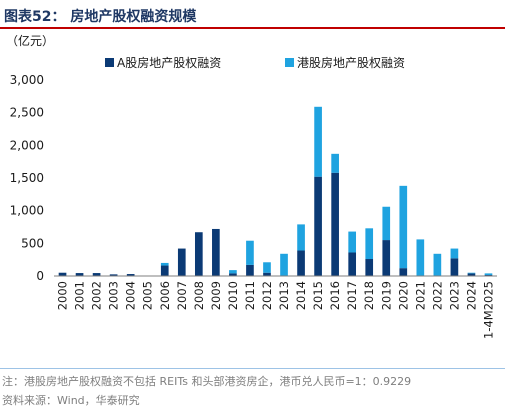 This screenshot has height=413, width=505. Describe the element at coordinates (165, 295) in the screenshot. I see `x-tick-label: 2006` at that location.